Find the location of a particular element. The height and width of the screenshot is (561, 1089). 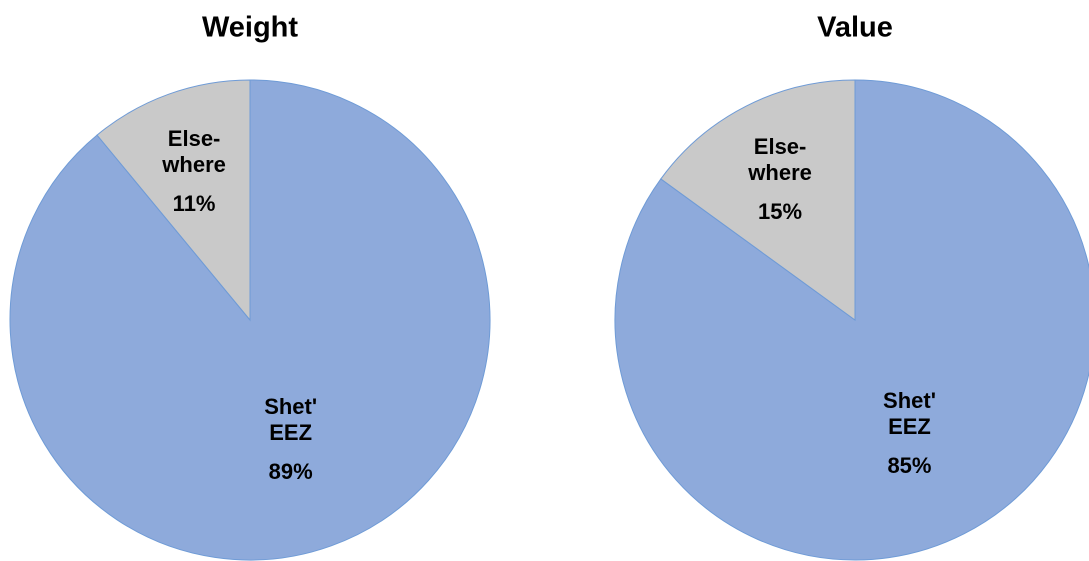

slice-value-label: 89% is located at coordinates (290, 471).